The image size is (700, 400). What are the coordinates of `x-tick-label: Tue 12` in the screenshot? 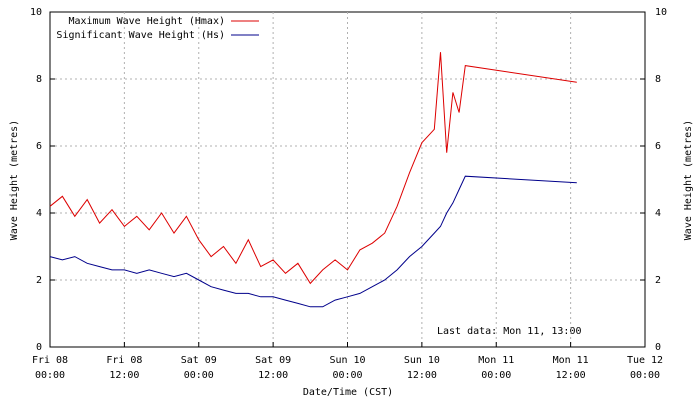 It's located at (645, 360).